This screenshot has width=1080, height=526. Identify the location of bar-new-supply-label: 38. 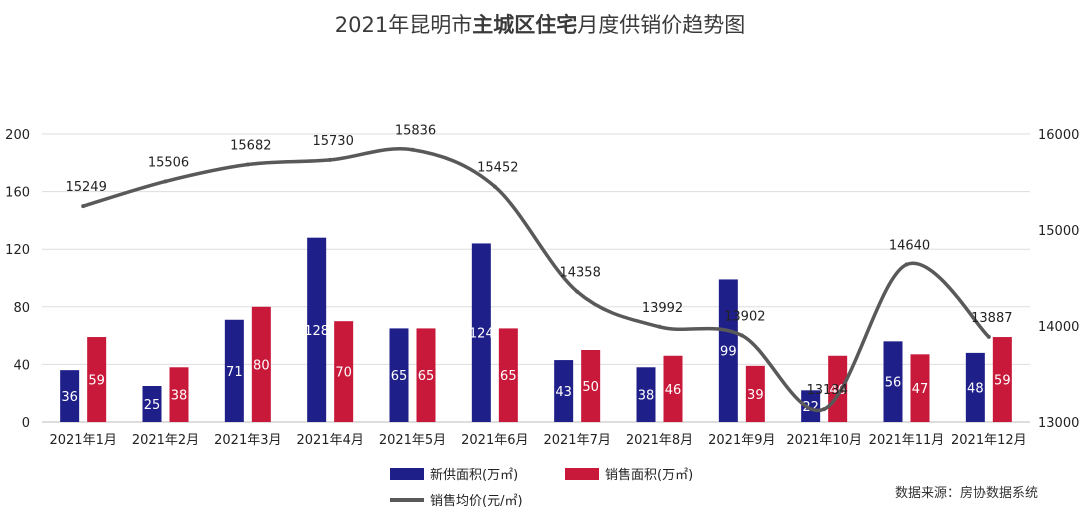
(646, 396).